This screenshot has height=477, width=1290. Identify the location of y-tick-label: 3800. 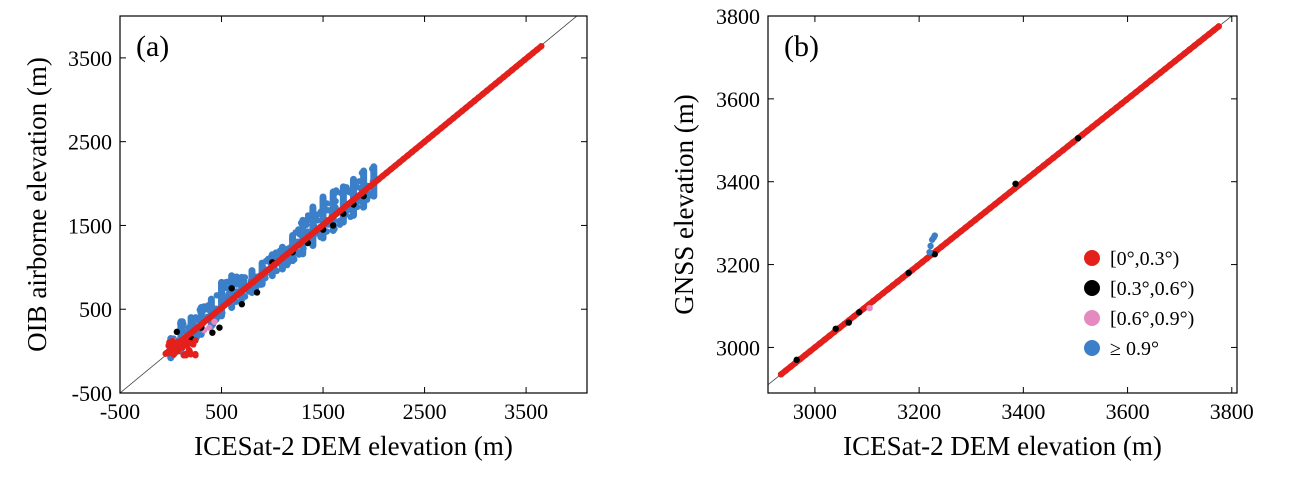
(738, 16).